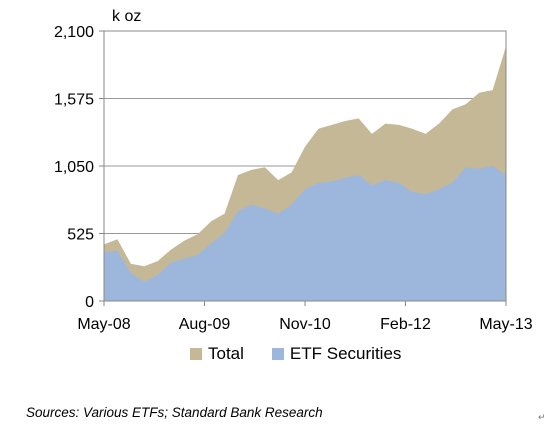  What do you see at coordinates (345, 353) in the screenshot?
I see `legend-label-etf-securities: ETF Securities` at bounding box center [345, 353].